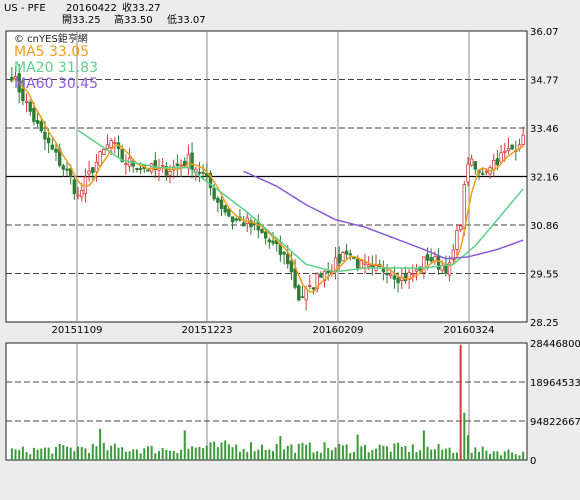 The image size is (580, 500). I want to click on watermark-text: © cnYES鉅亨網, so click(51, 38).